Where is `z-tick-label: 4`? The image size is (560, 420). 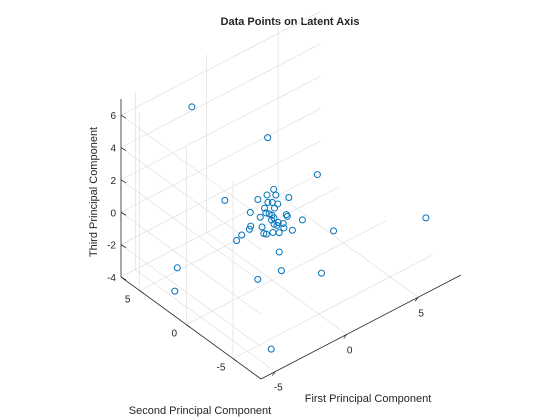 z-tick-label: 4 is located at coordinates (113, 149).